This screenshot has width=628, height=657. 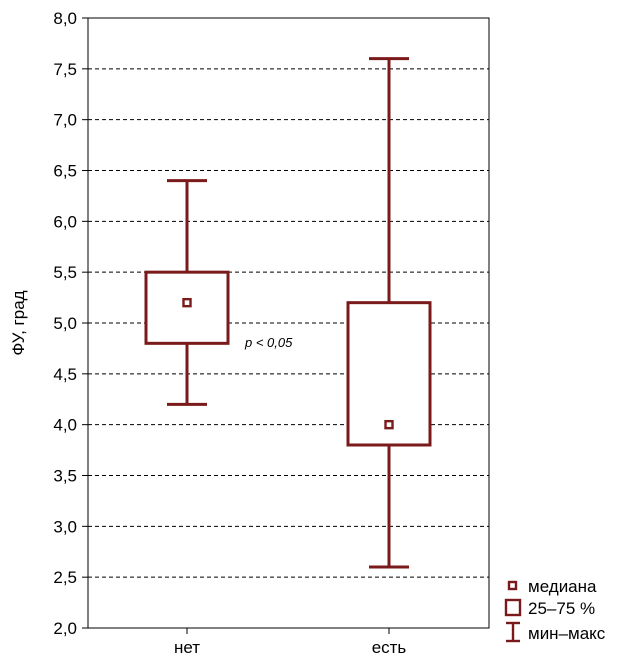 I want to click on legend-median-label: медиана, so click(x=562, y=586).